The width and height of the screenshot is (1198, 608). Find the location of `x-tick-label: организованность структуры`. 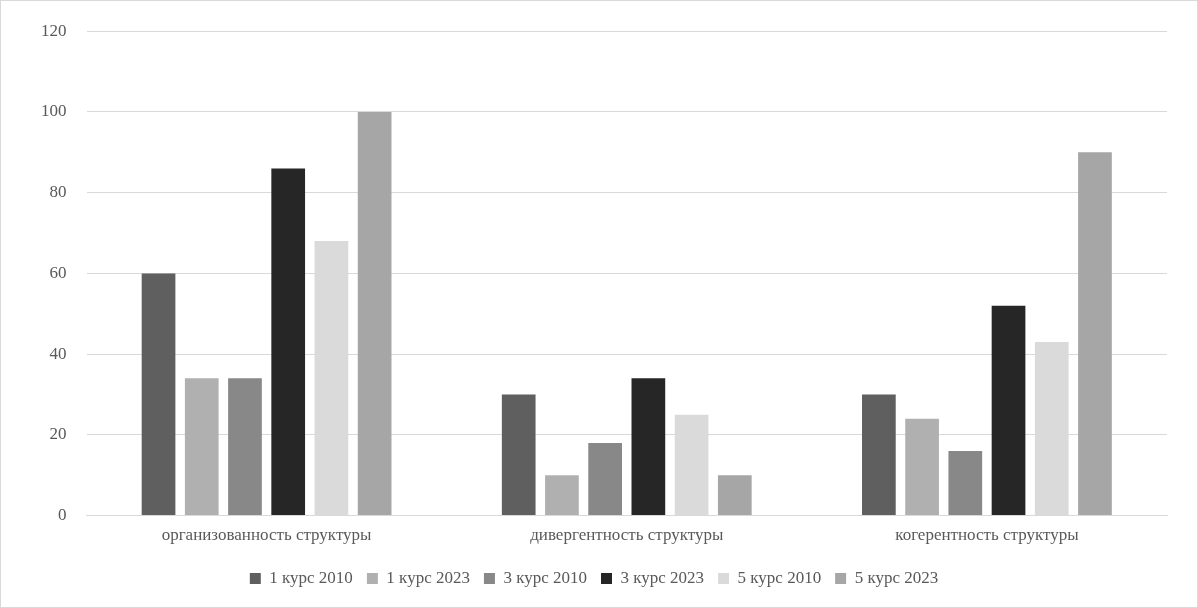

x-tick-label: организованность структуры is located at coordinates (267, 535).